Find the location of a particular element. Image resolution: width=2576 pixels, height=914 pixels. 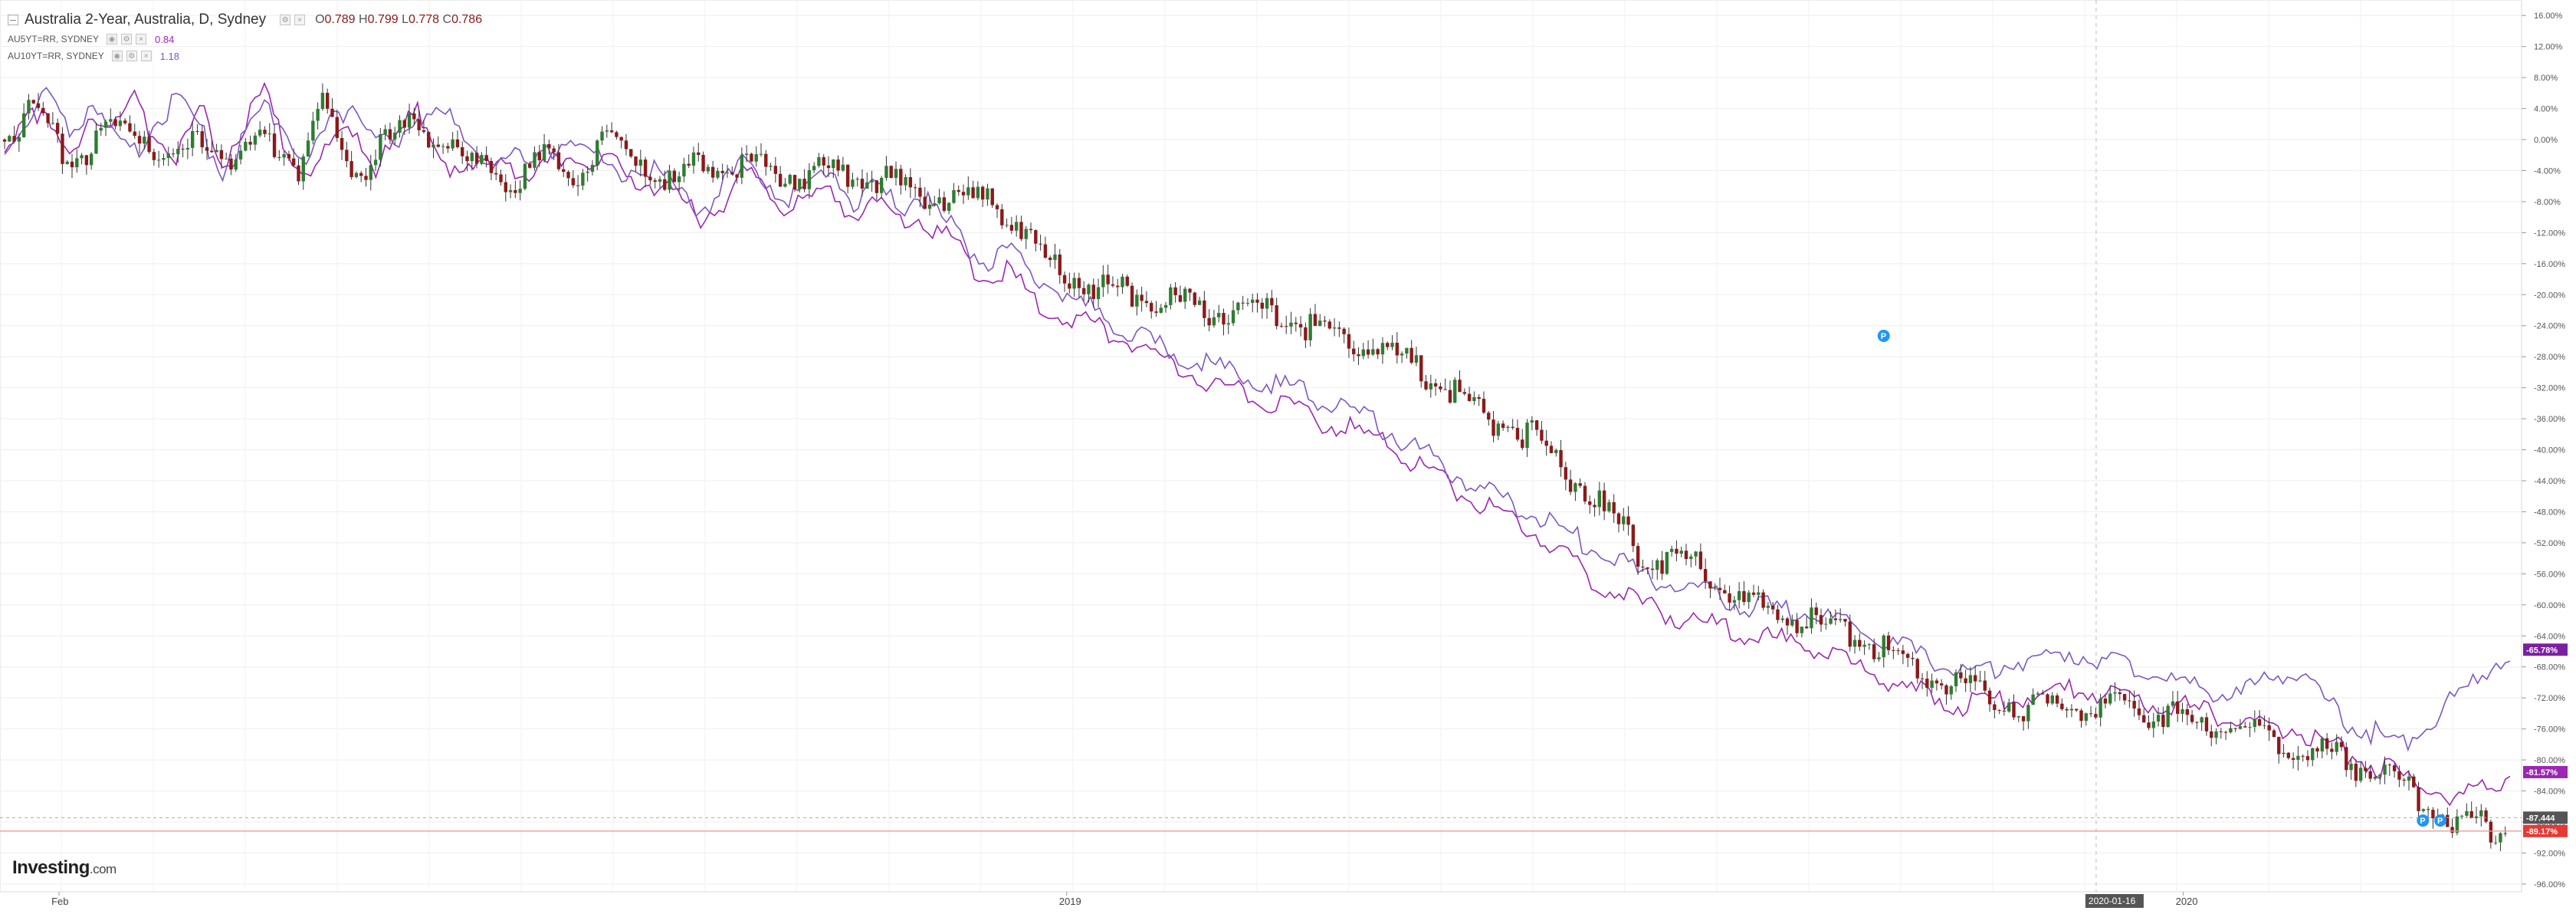

y-tick-label: -64.00% is located at coordinates (2549, 636).